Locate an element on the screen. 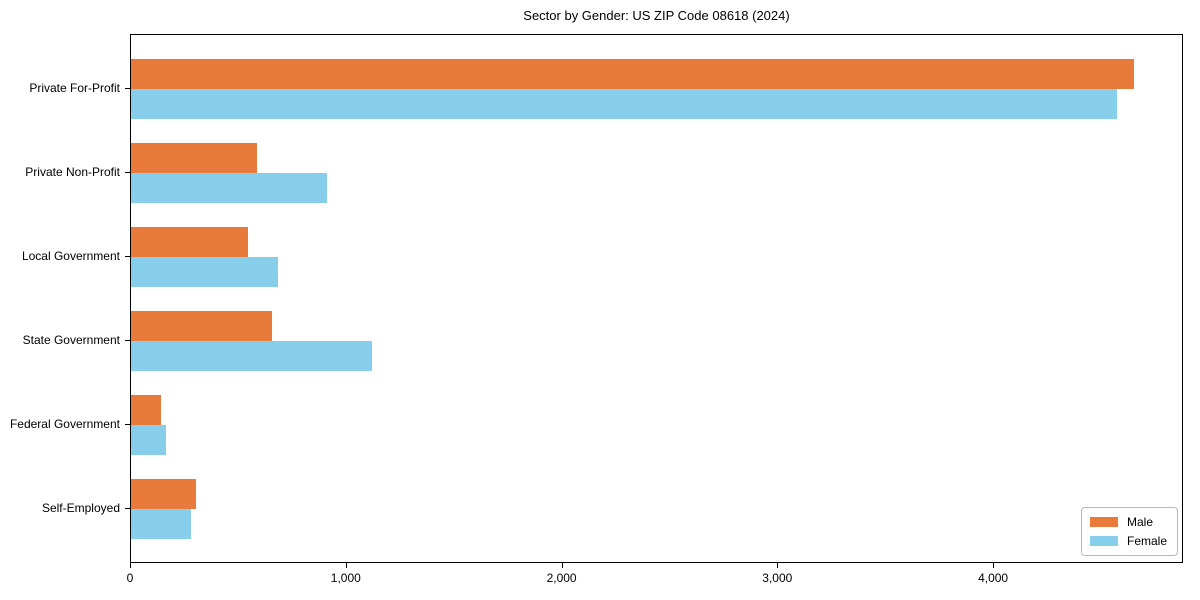  legend-swatch-female is located at coordinates (1103, 541).